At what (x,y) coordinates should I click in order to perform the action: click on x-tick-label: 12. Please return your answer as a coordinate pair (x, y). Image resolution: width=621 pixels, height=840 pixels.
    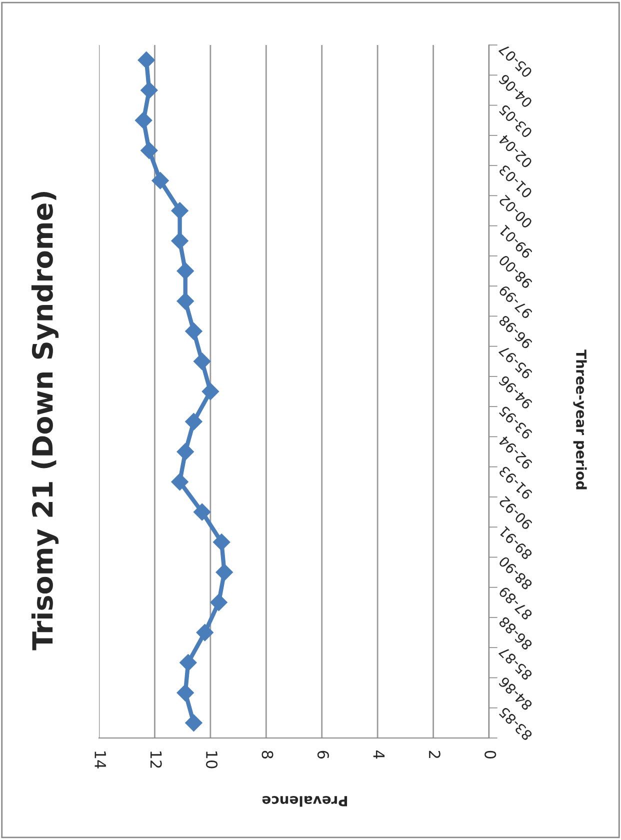
    Looking at the image, I should click on (156, 759).